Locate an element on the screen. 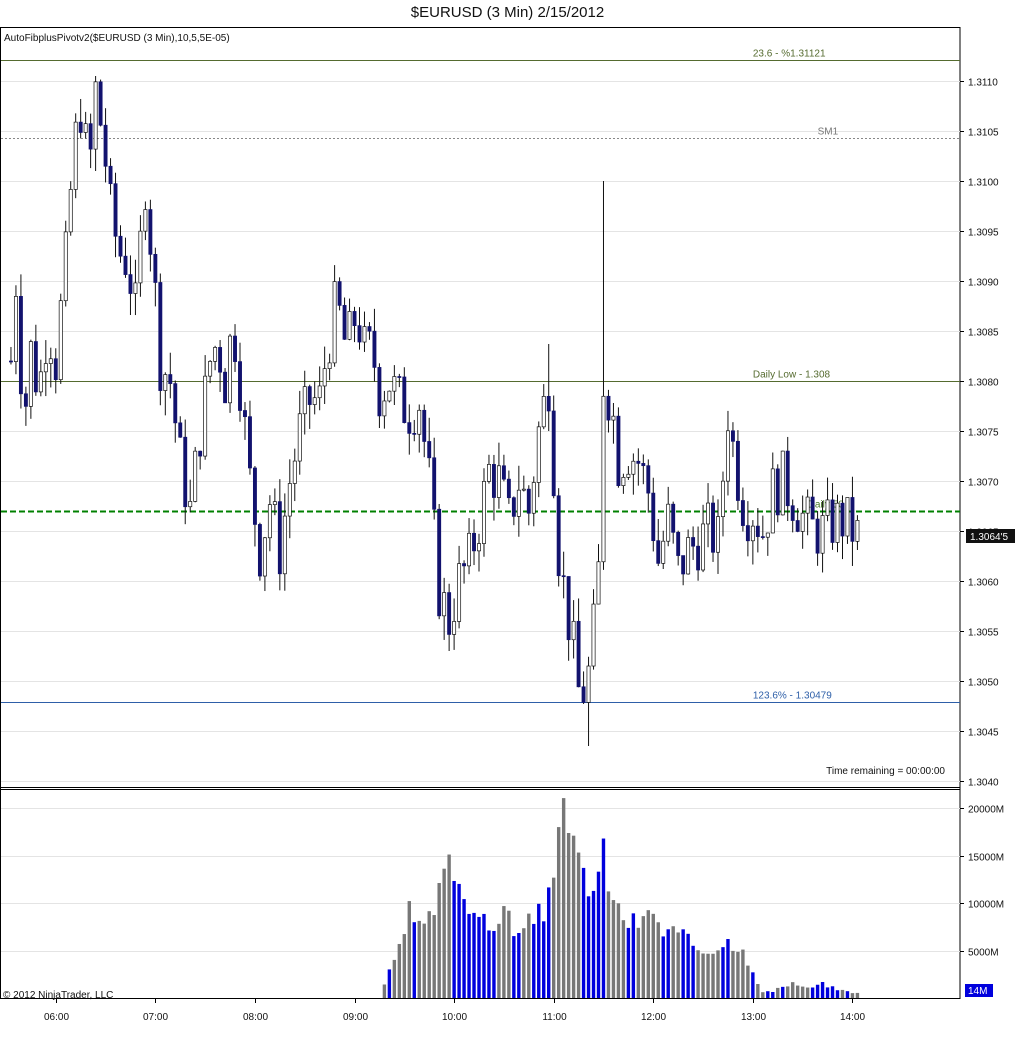  y-tick-label: 1.3075 is located at coordinates (983, 433).